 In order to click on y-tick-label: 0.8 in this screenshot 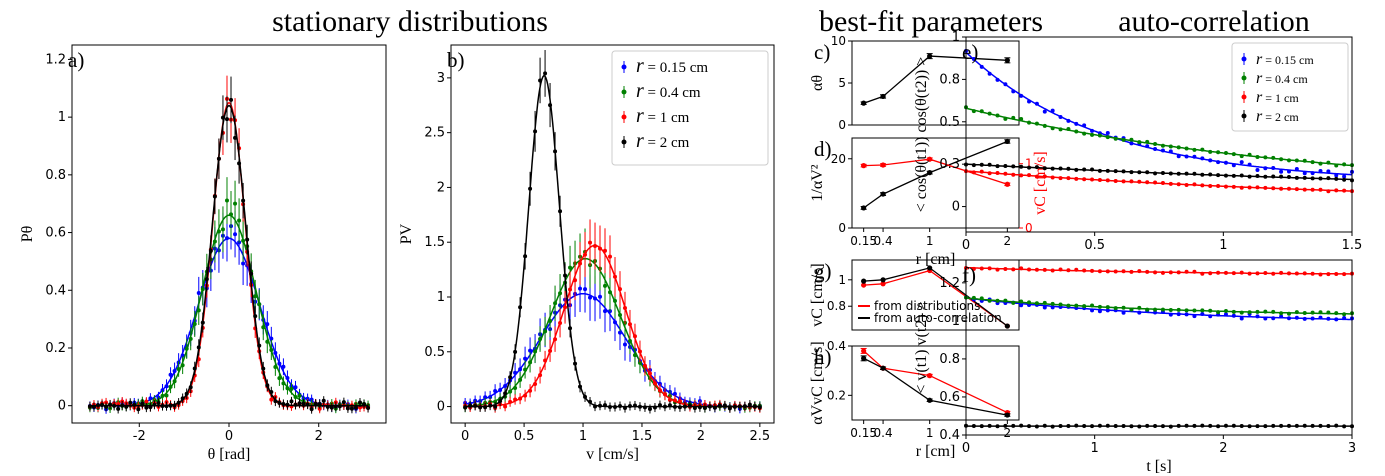, I will do `click(949, 79)`.